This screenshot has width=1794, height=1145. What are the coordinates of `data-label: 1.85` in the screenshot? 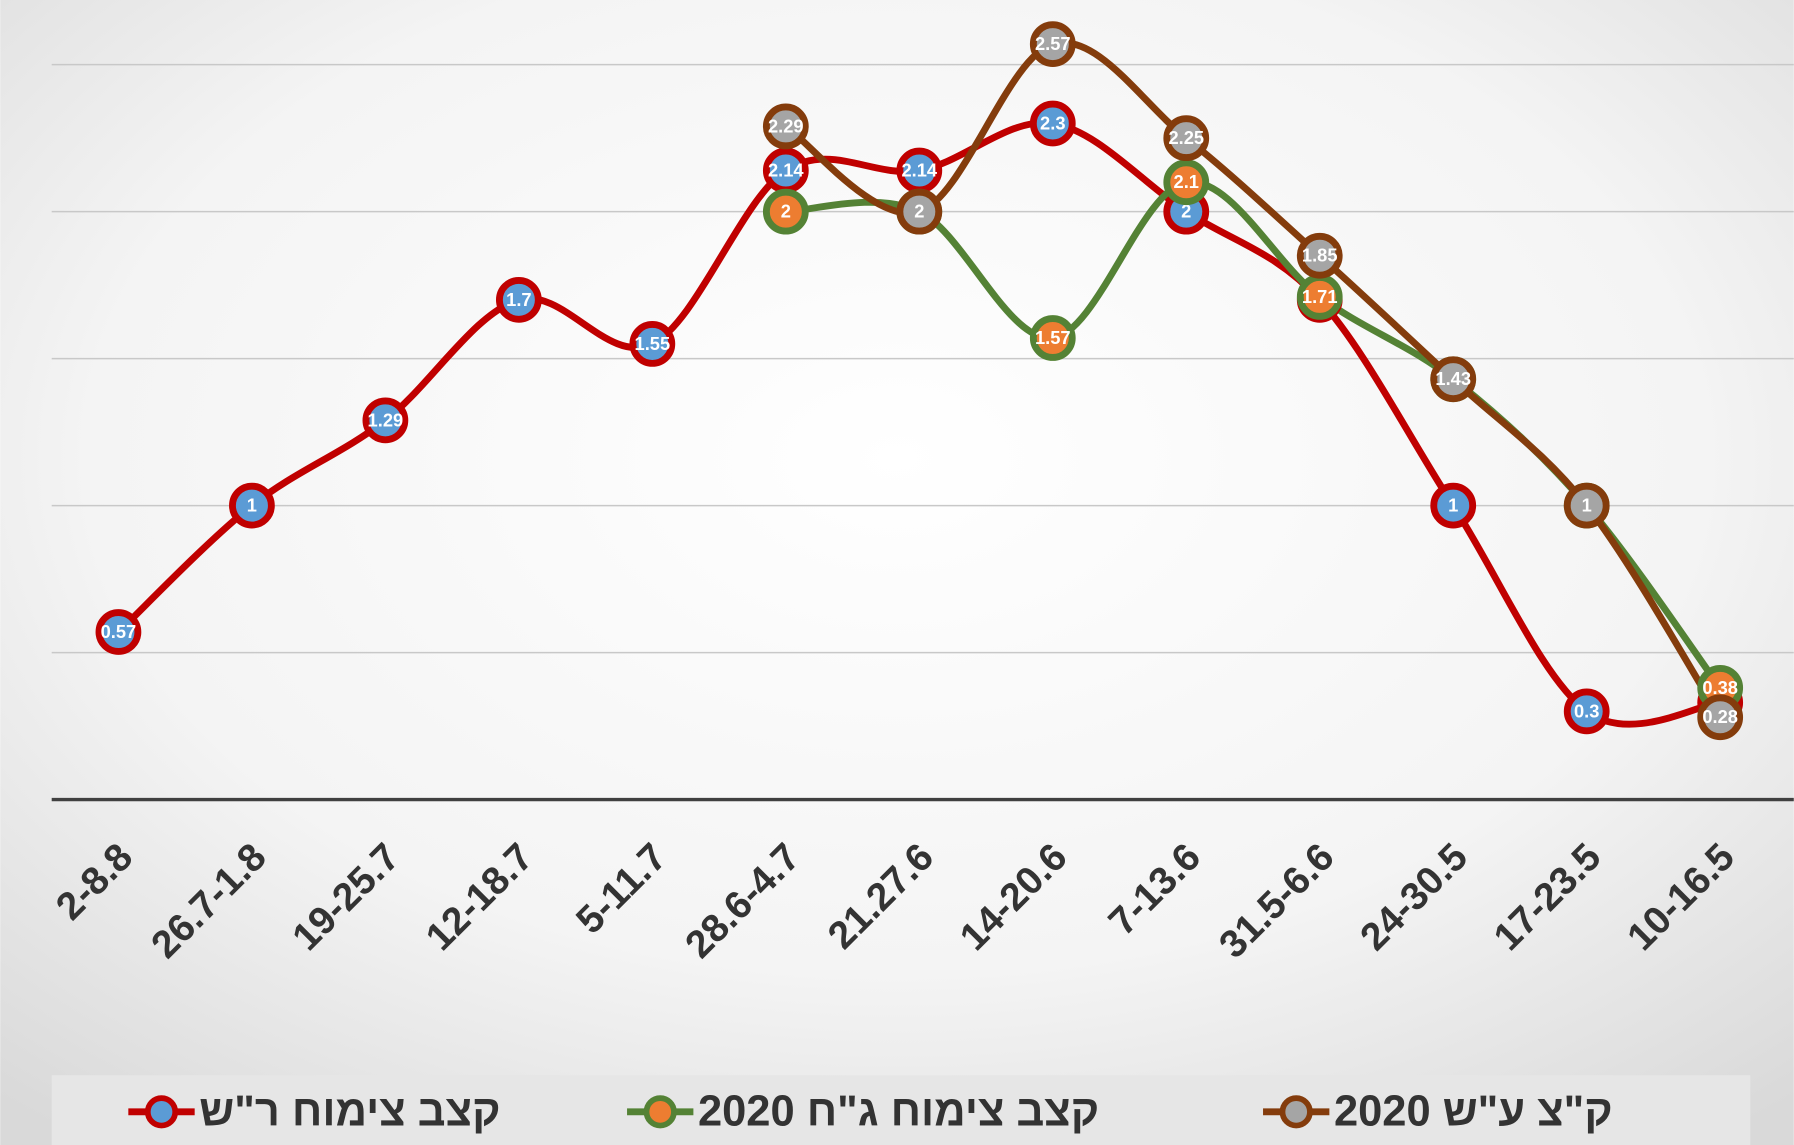 It's located at (1320, 255).